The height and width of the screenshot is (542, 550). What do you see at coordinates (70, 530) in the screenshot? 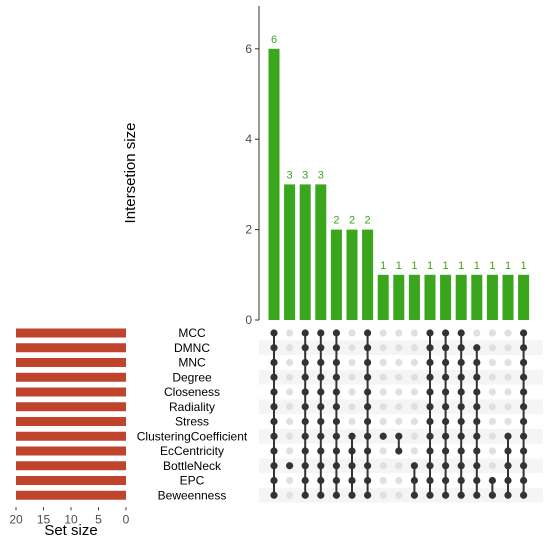
I see `x-axis-title: Set size` at bounding box center [70, 530].